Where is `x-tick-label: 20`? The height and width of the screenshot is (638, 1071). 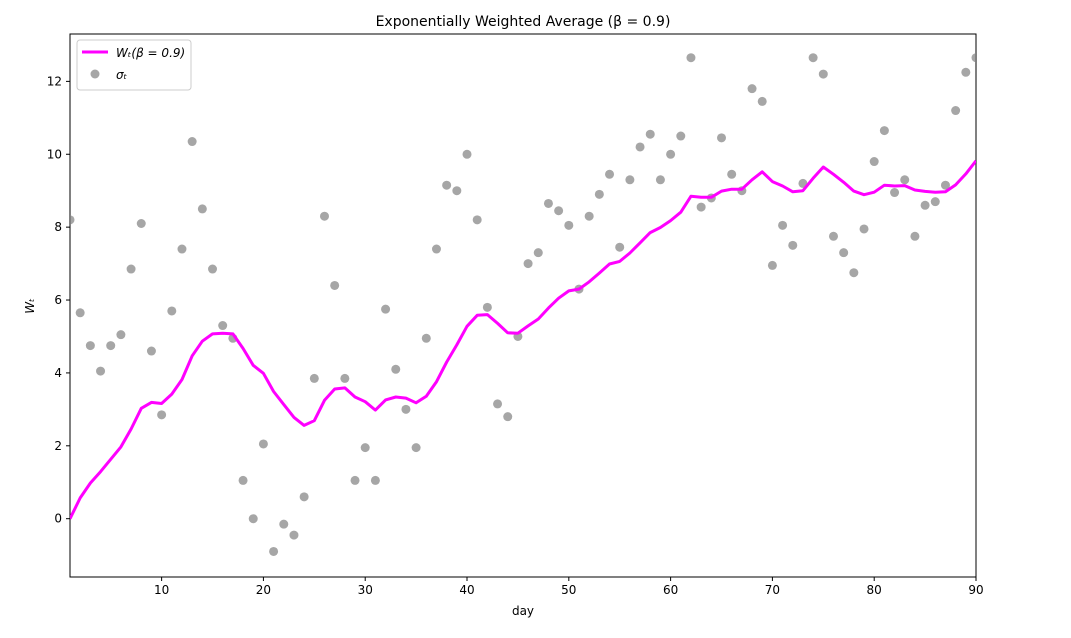 x-tick-label: 20 is located at coordinates (263, 590).